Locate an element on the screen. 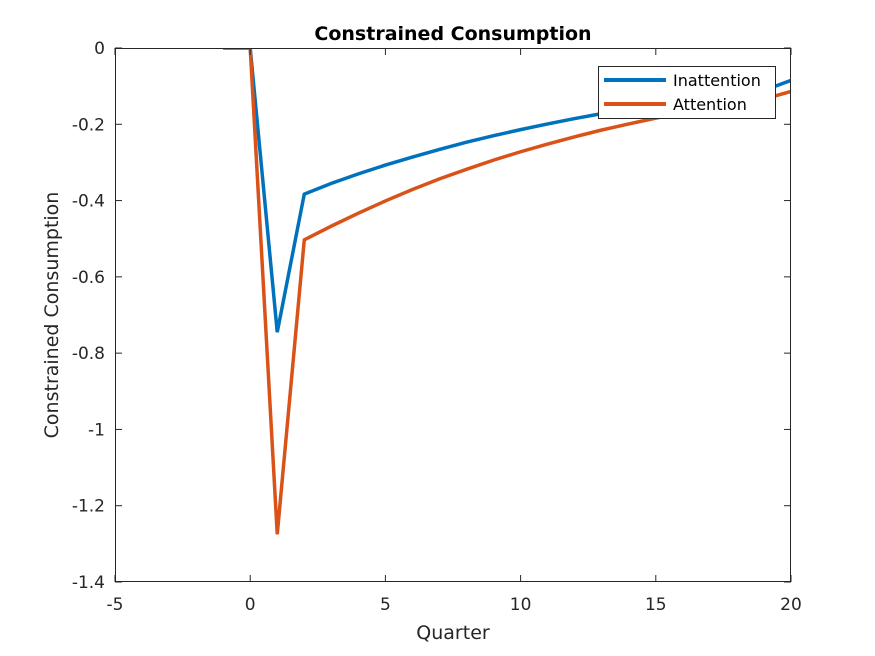 The width and height of the screenshot is (875, 656). y-axis-label: Constrained Consumption is located at coordinates (52, 315).